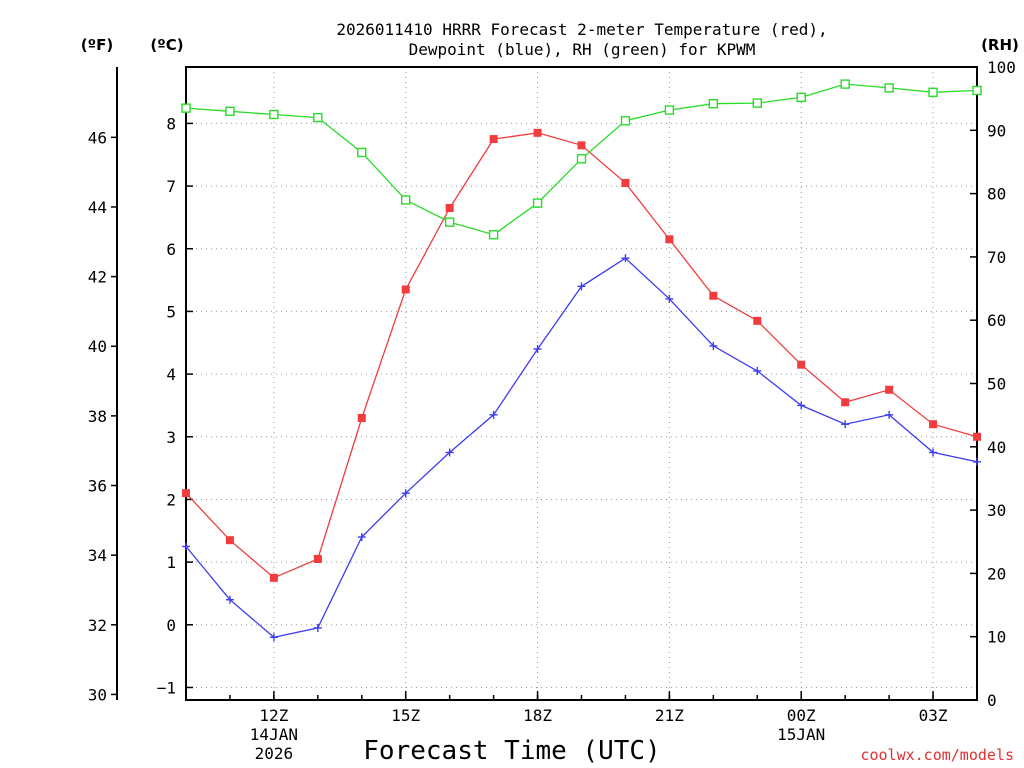 Image resolution: width=1024 pixels, height=768 pixels. Describe the element at coordinates (175, 405) in the screenshot. I see `celsius-axis: −1 0 1 2 3 4 5 6 7 8` at that location.